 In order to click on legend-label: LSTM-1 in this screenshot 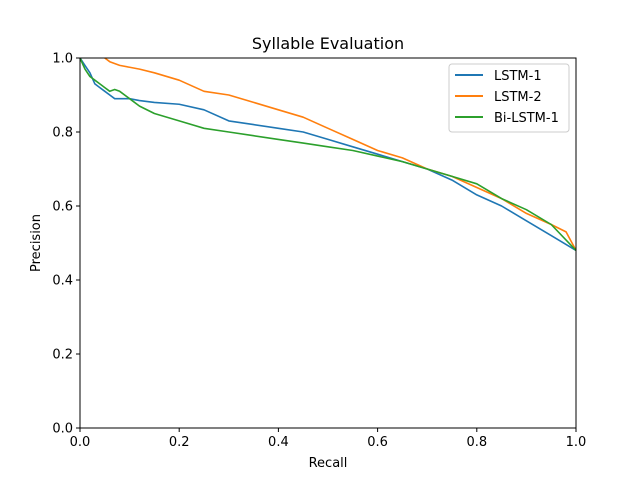, I will do `click(518, 76)`.